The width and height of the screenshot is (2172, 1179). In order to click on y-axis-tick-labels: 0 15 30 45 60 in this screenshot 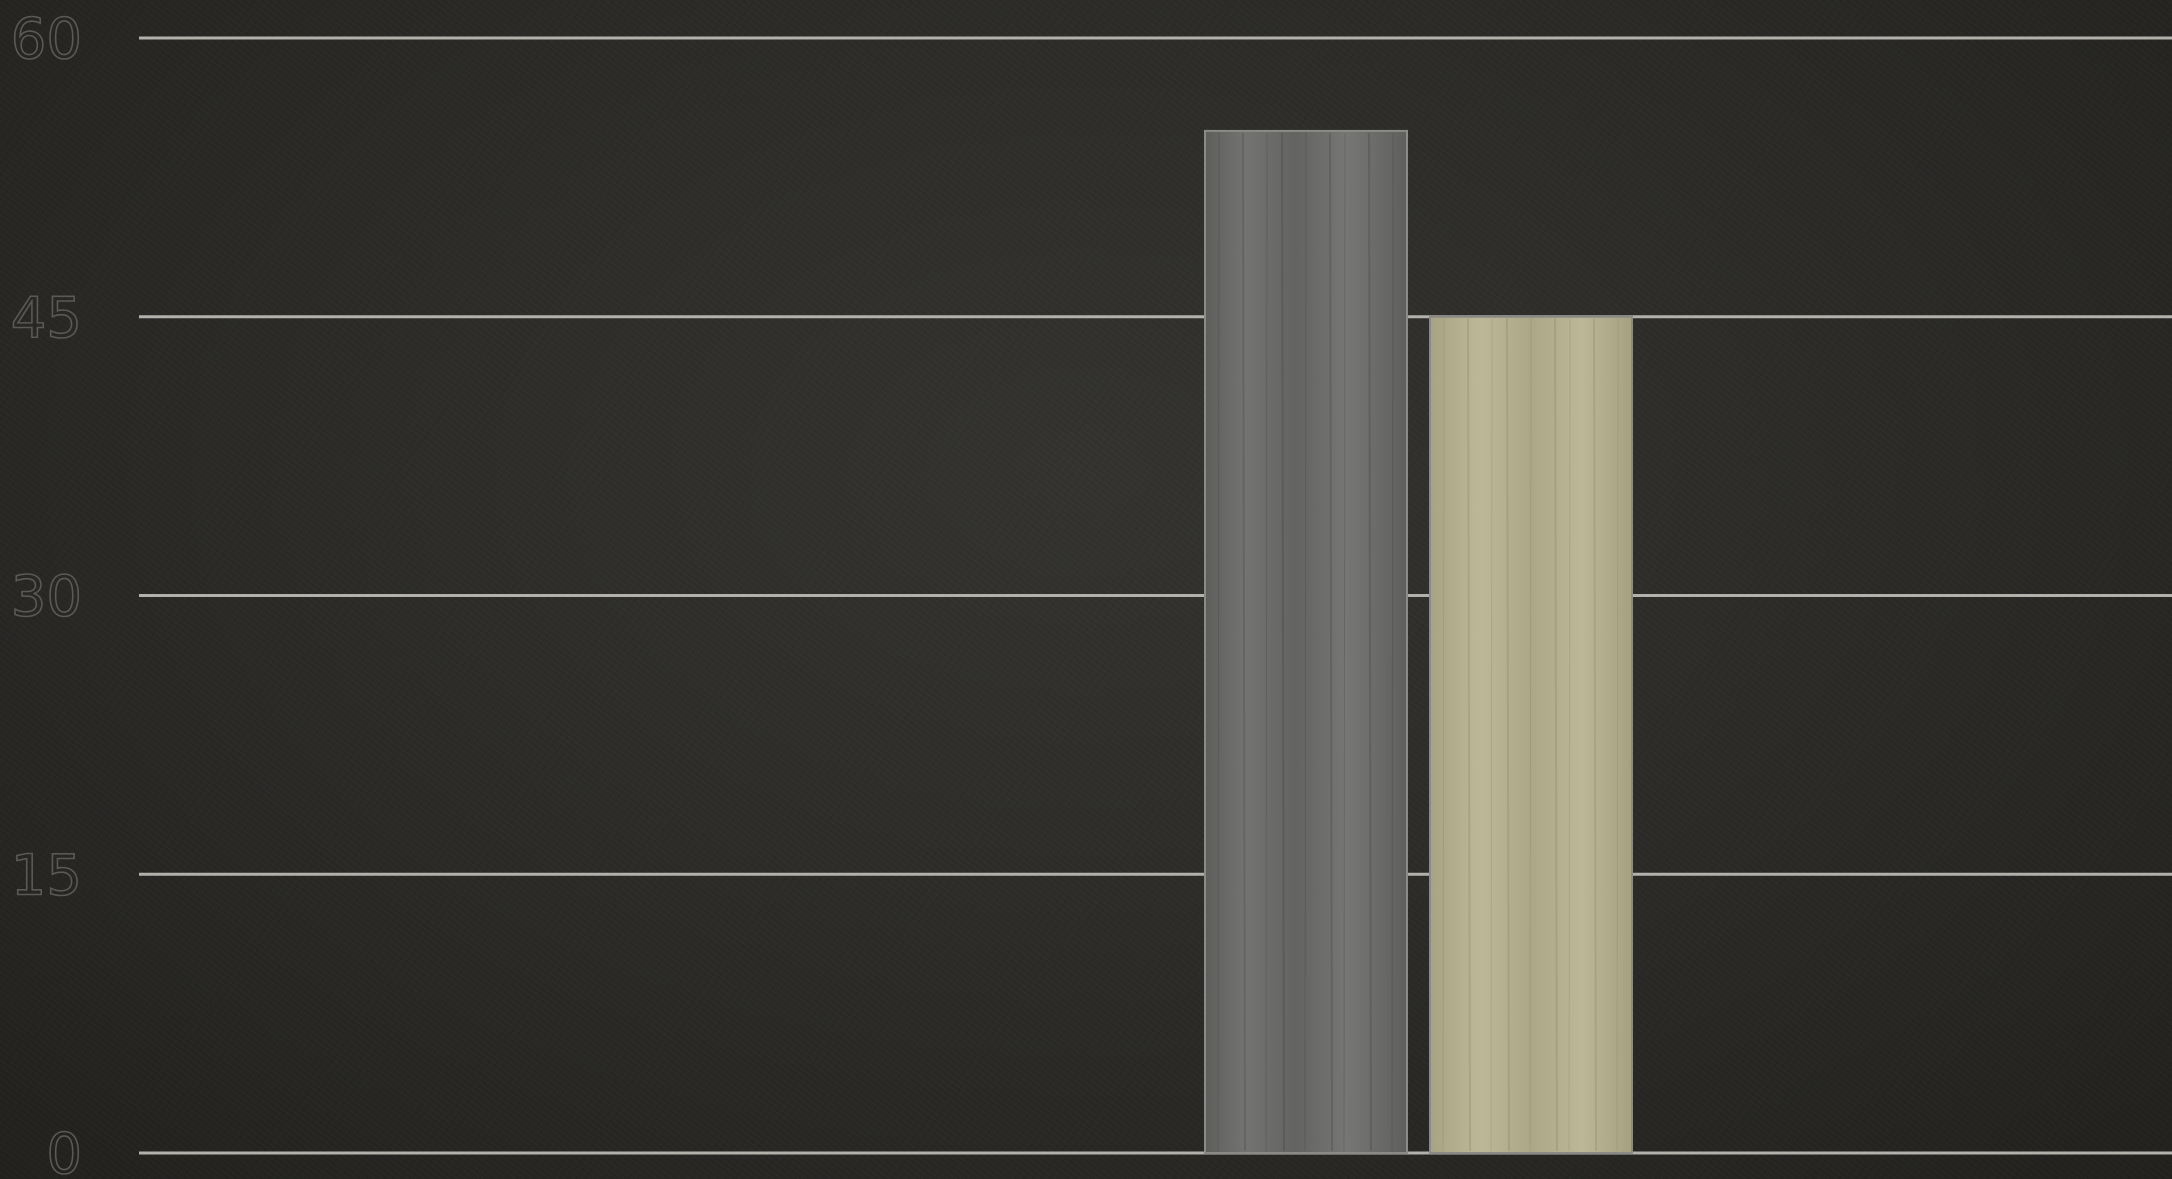, I will do `click(46, 592)`.